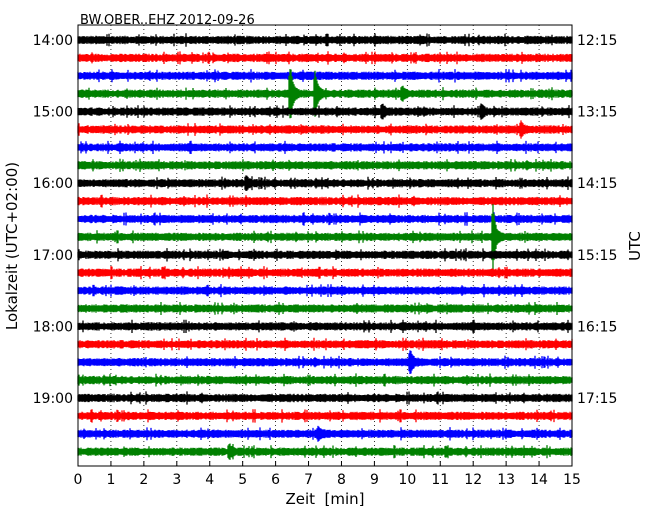 Image resolution: width=650 pixels, height=520 pixels. I want to click on y-tick-label-right: 13:15, so click(597, 113).